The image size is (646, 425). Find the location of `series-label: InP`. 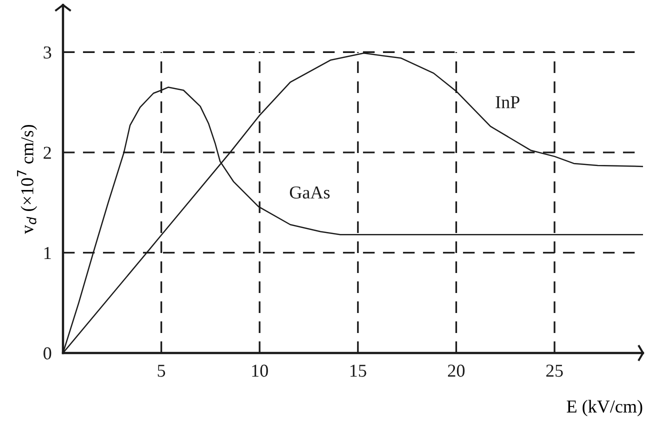

series-label: InP is located at coordinates (508, 102).